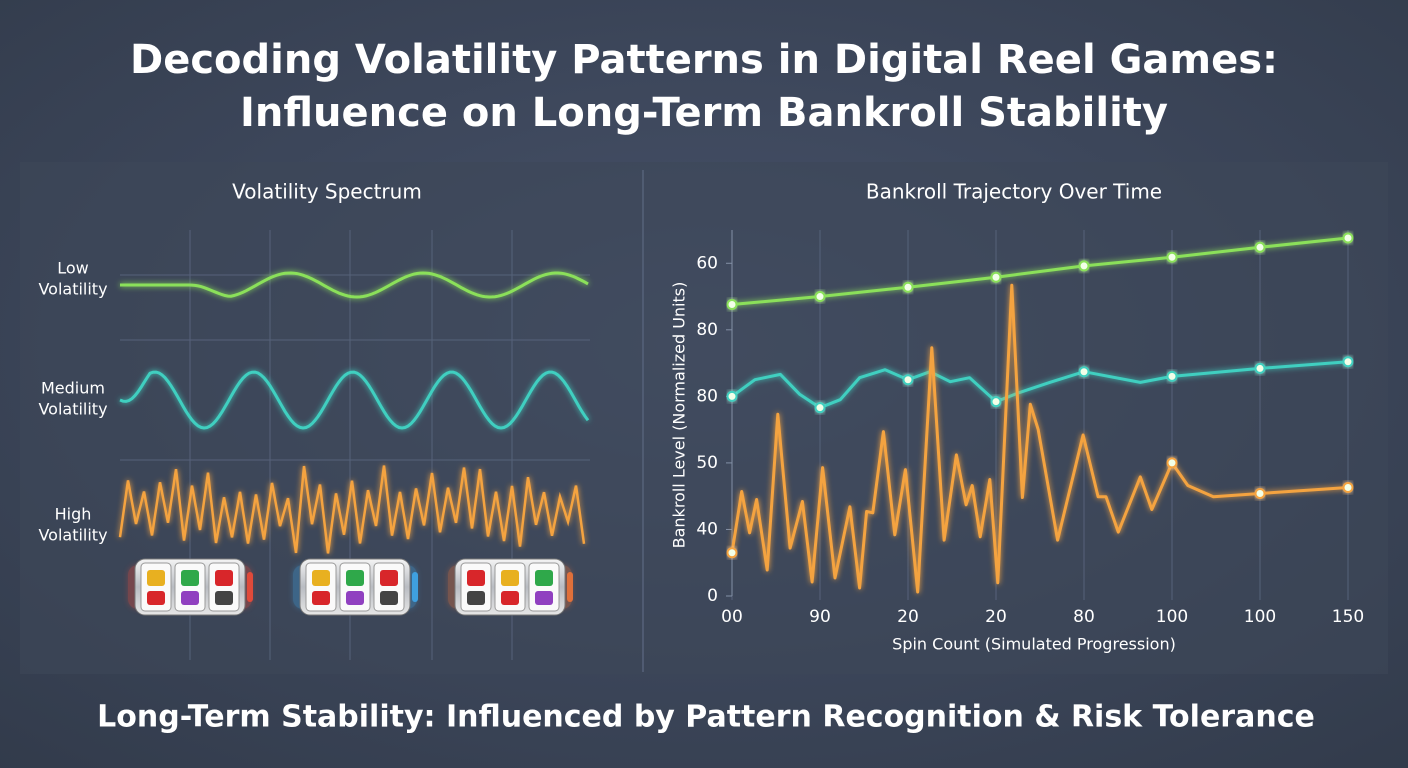 The height and width of the screenshot is (768, 1408). What do you see at coordinates (707, 263) in the screenshot?
I see `y-tick-label: 60` at bounding box center [707, 263].